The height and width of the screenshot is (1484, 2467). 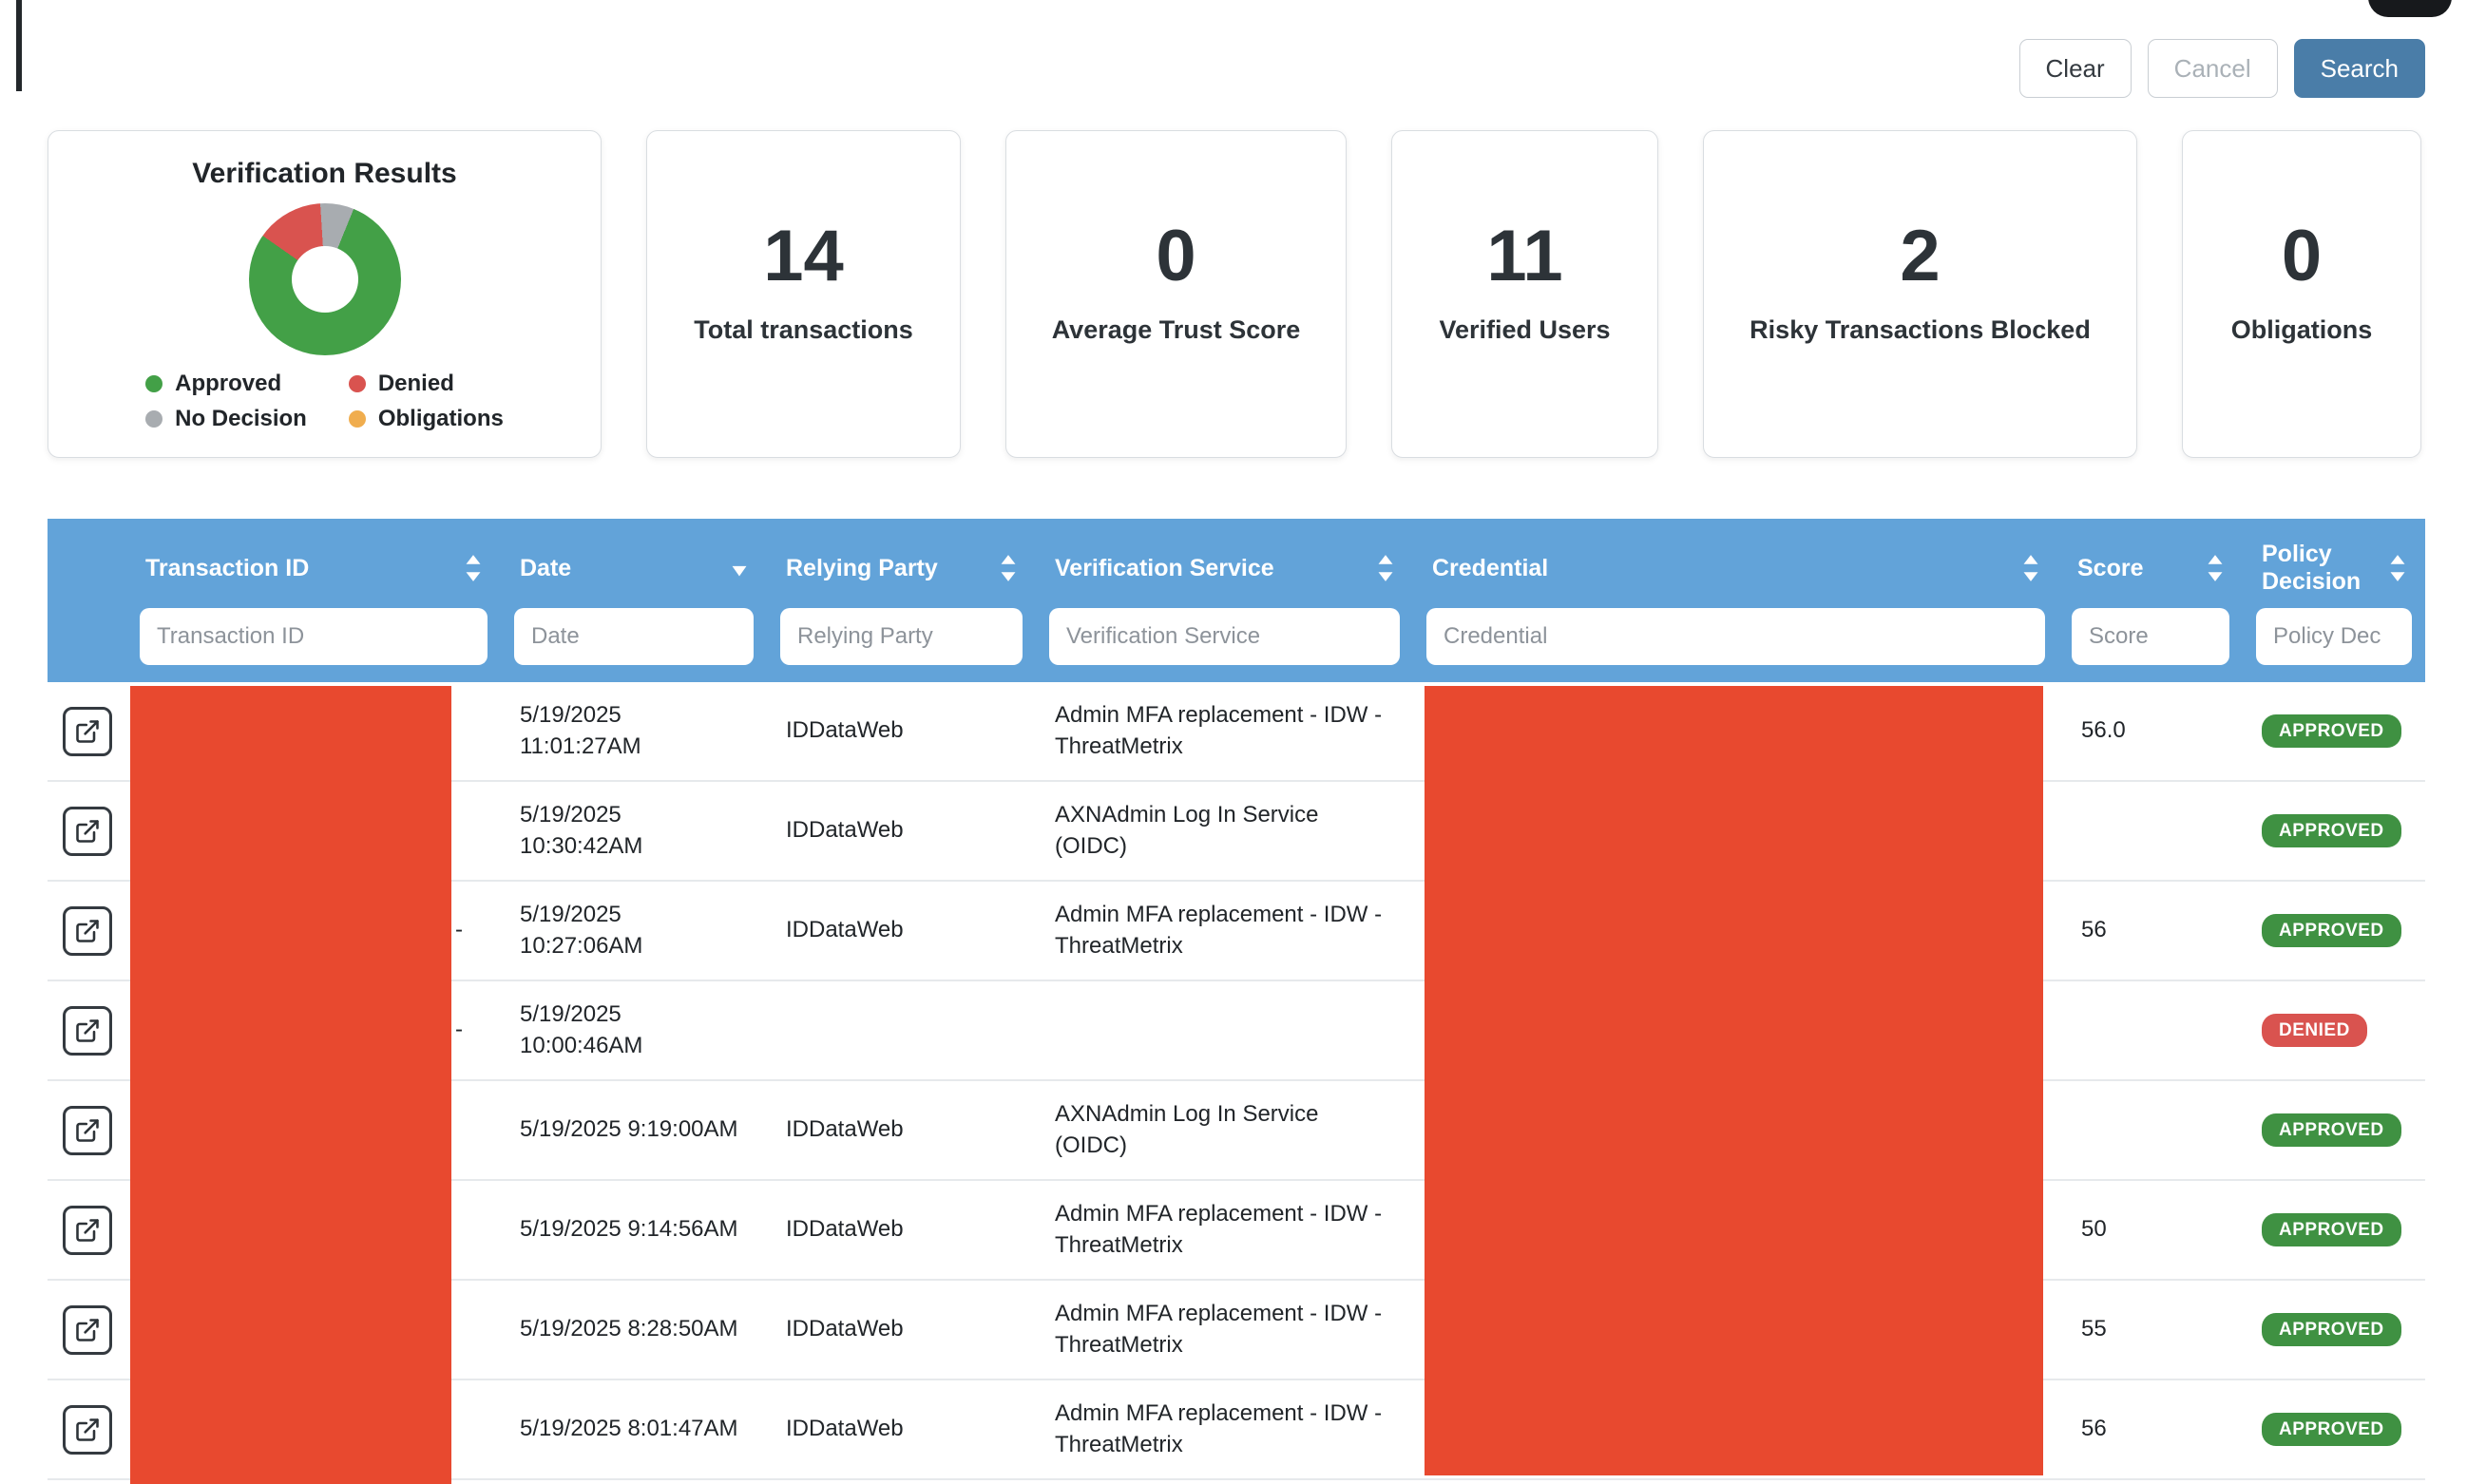 I want to click on date-cell: 5/19/2025 9:19:00AM, so click(x=629, y=1129).